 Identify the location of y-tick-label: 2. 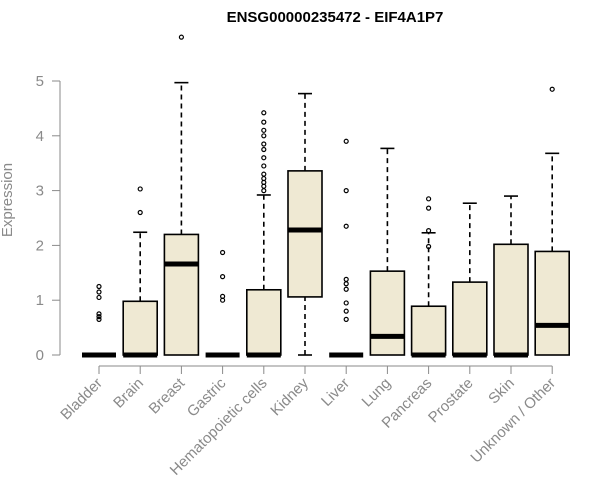
(40, 245).